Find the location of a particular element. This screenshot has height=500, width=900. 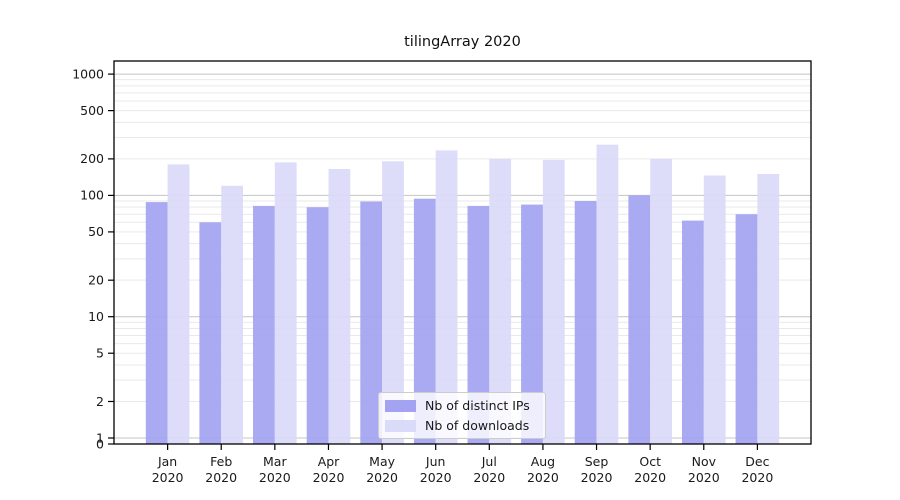

y-tick-label: 200 is located at coordinates (92, 158).